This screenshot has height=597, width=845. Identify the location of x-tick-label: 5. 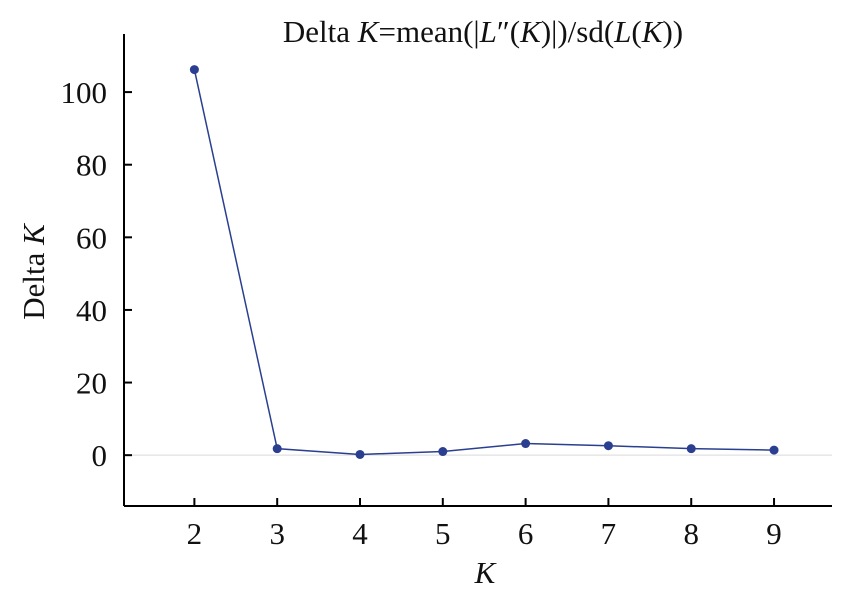
(443, 533).